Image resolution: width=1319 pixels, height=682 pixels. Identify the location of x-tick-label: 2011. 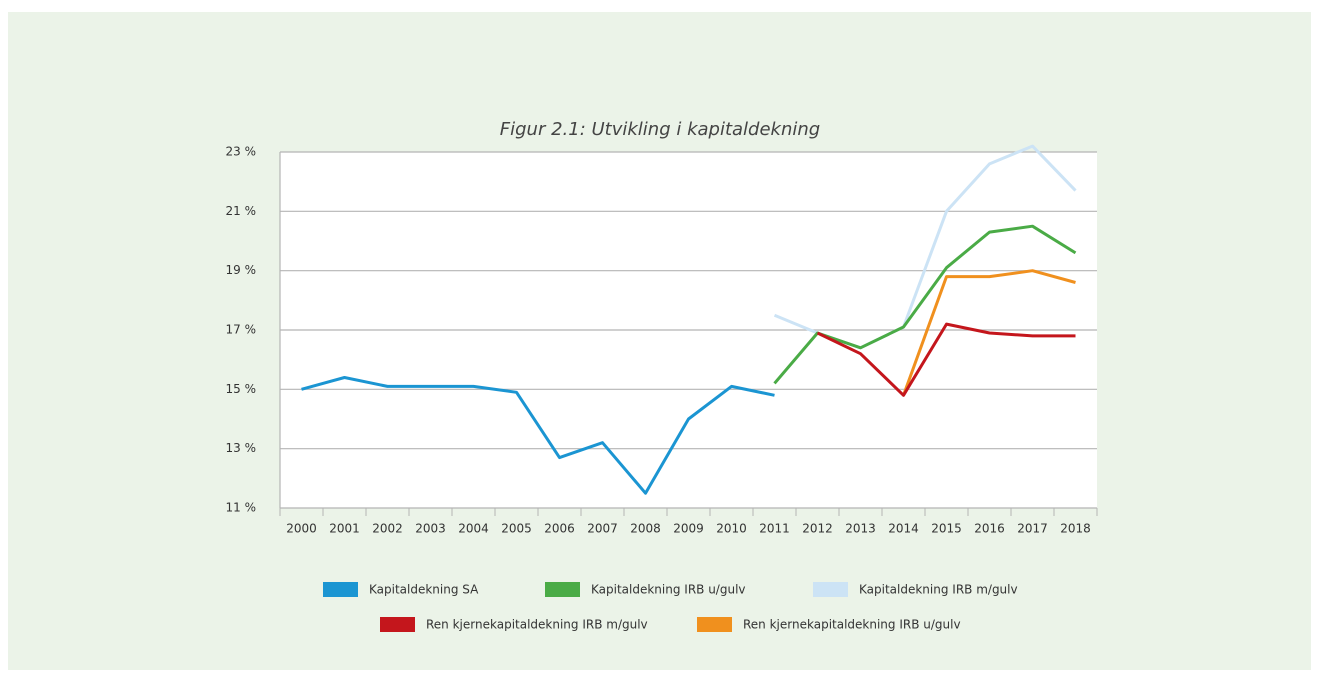
(774, 529).